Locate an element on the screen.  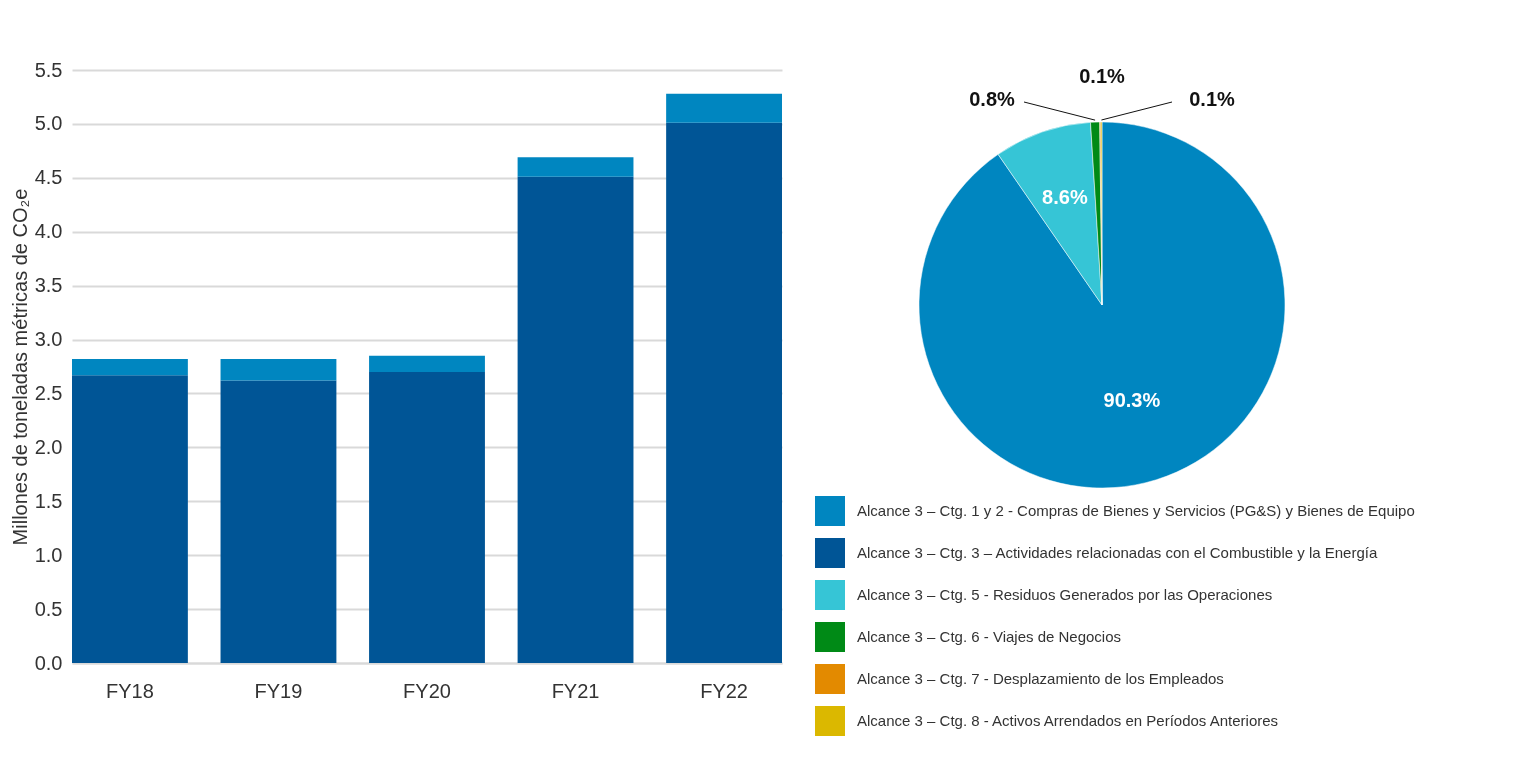
y-tick-label: 5.5 is located at coordinates (48, 69).